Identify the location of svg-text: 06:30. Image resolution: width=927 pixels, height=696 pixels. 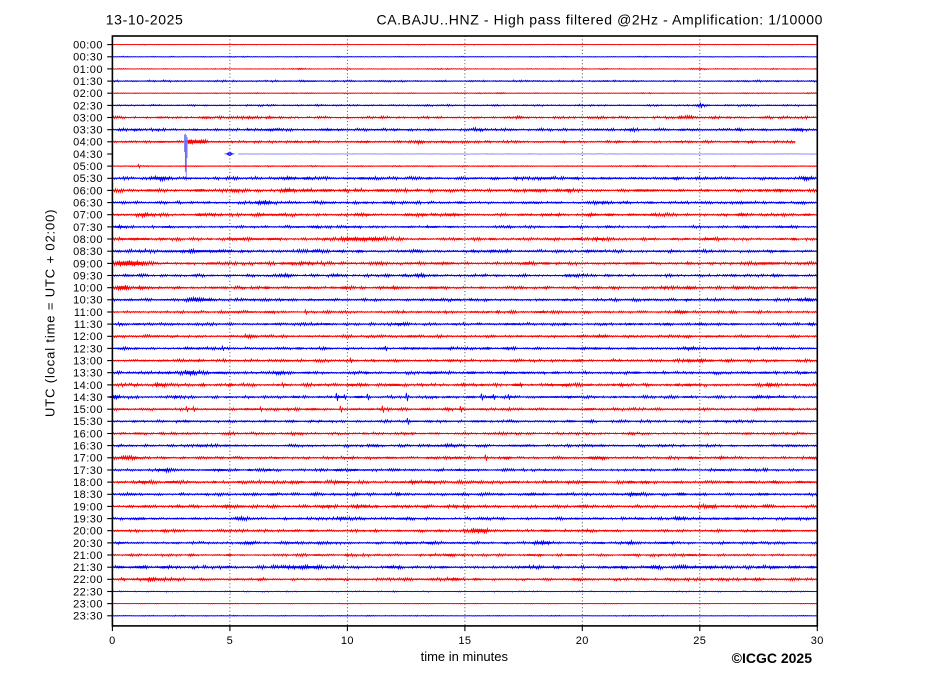
(88, 204).